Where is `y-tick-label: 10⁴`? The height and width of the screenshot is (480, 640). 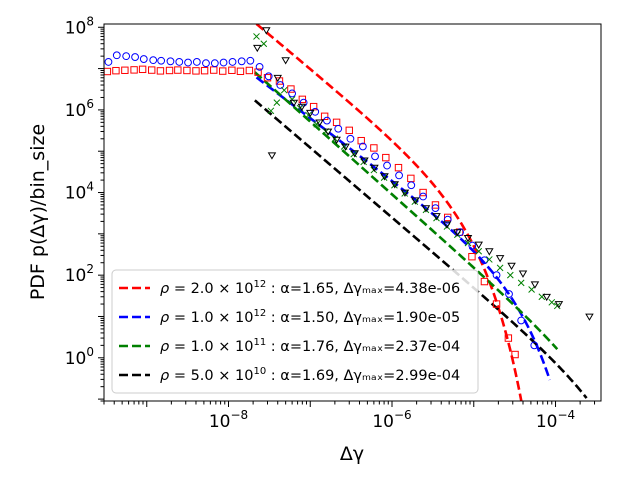
y-tick-label: 10⁴ is located at coordinates (79, 192).